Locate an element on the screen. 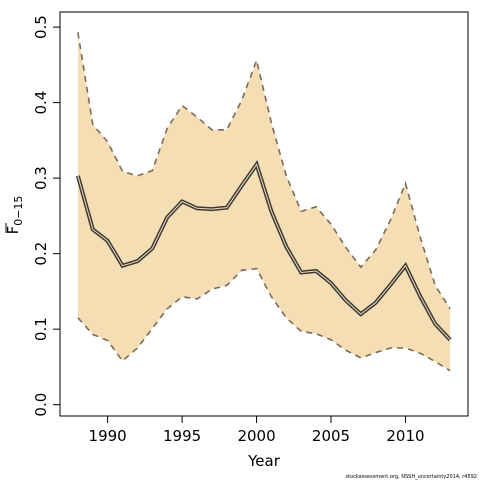 This screenshot has height=480, width=480. y-axis: 0.0 0.1 0.2 0.3 0.4 0.5 is located at coordinates (46, 216).